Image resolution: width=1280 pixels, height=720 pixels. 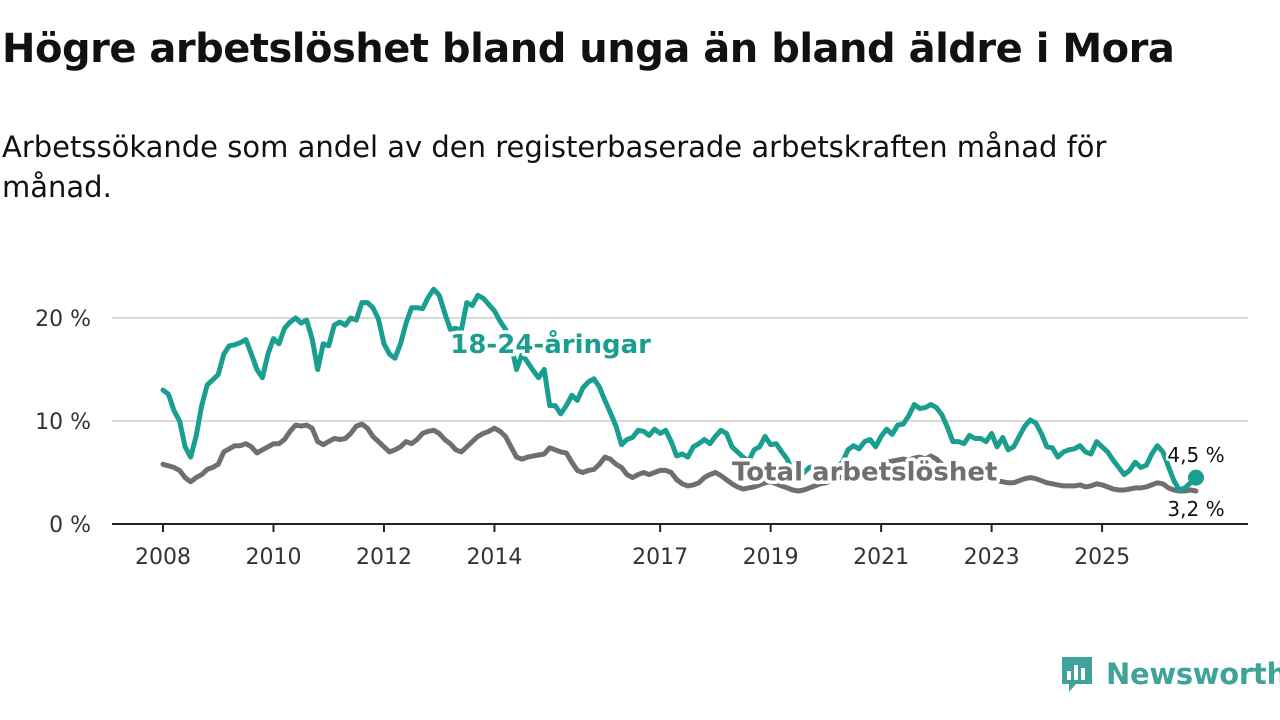 What do you see at coordinates (1196, 477) in the screenshot?
I see `youth-end-point` at bounding box center [1196, 477].